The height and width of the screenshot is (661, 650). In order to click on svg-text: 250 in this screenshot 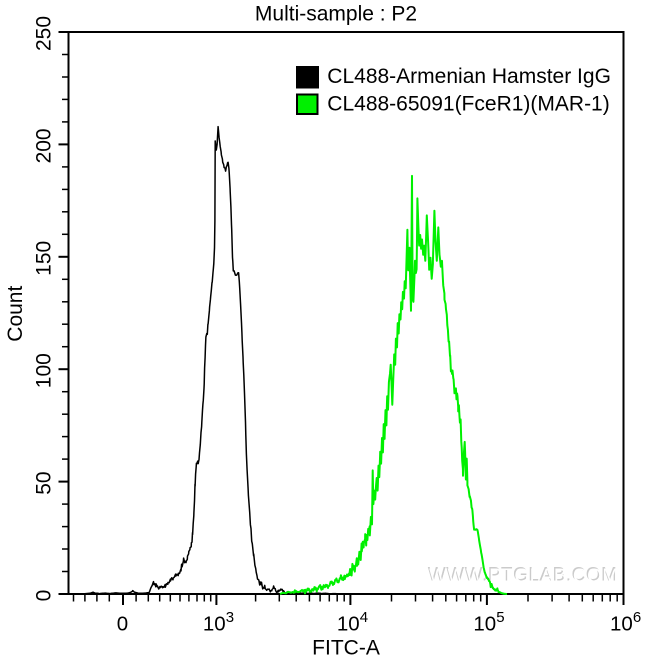, I will do `click(44, 33)`.